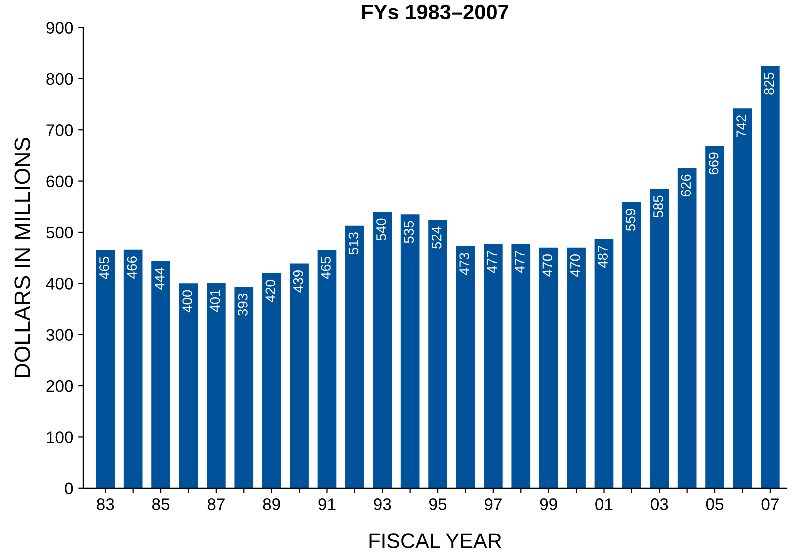 The image size is (795, 555). What do you see at coordinates (381, 229) in the screenshot?
I see `data-label: 540` at bounding box center [381, 229].